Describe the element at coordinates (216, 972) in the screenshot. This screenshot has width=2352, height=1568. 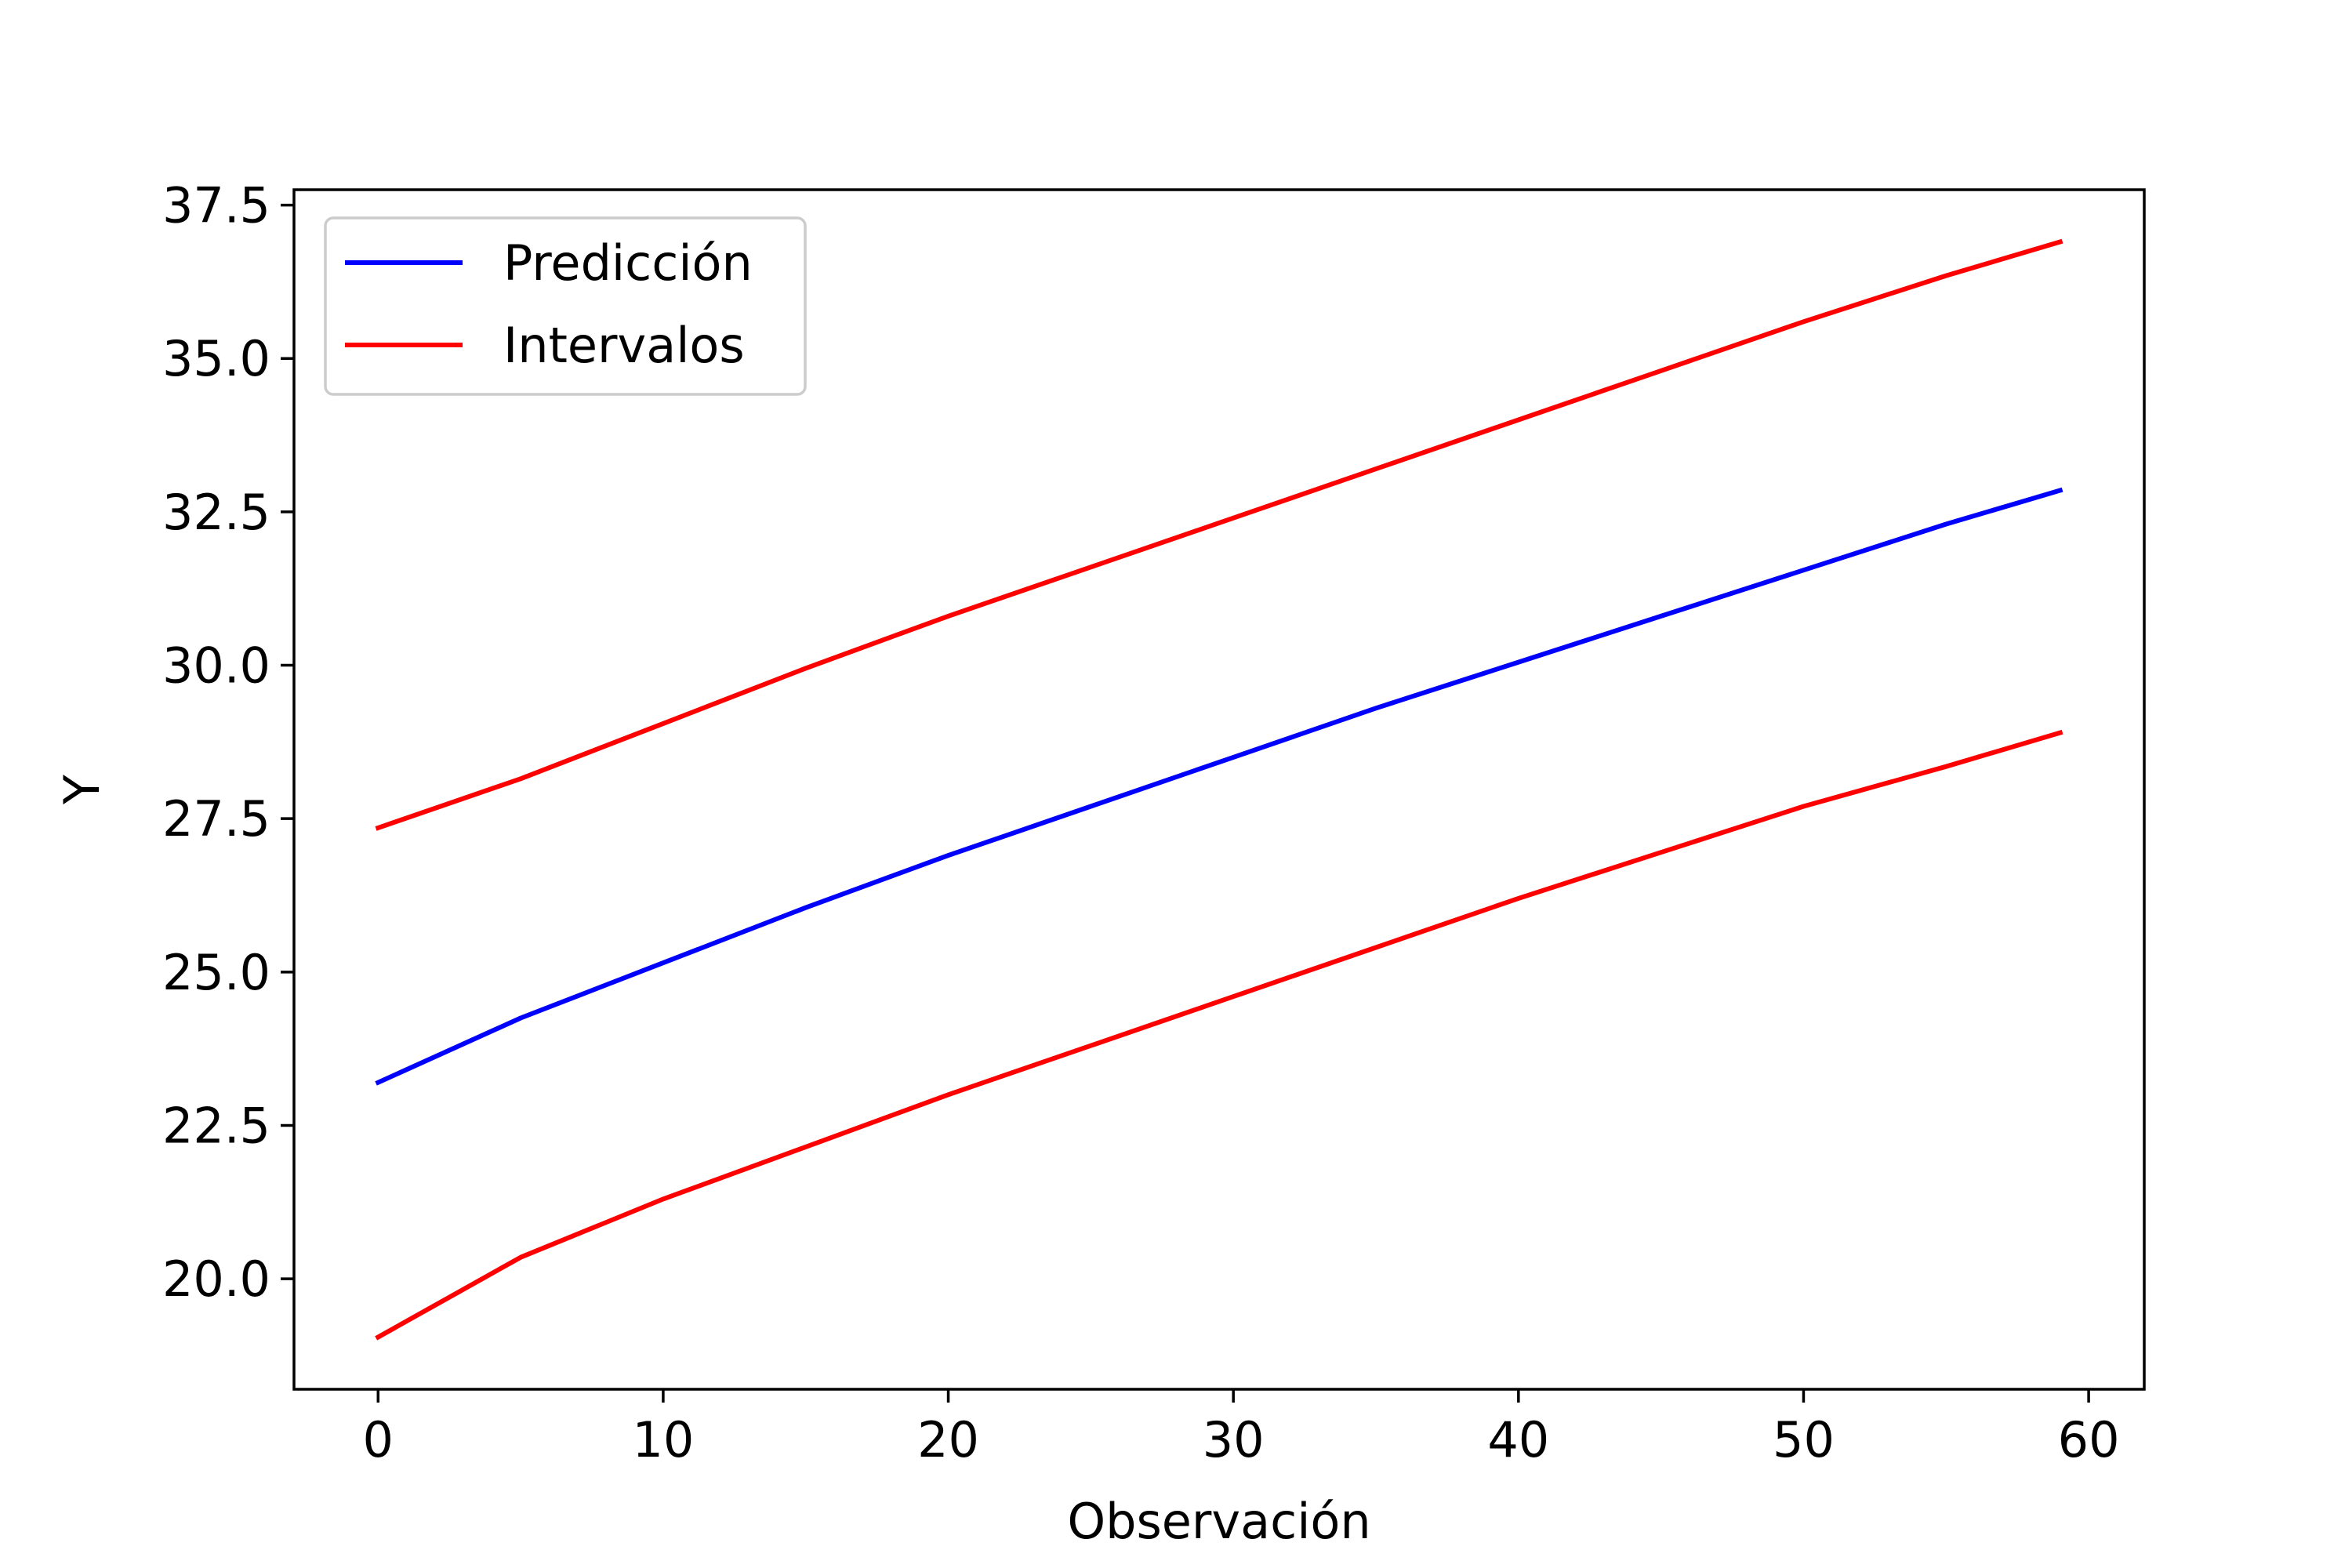
I see `y-tick-label: 25.0` at that location.